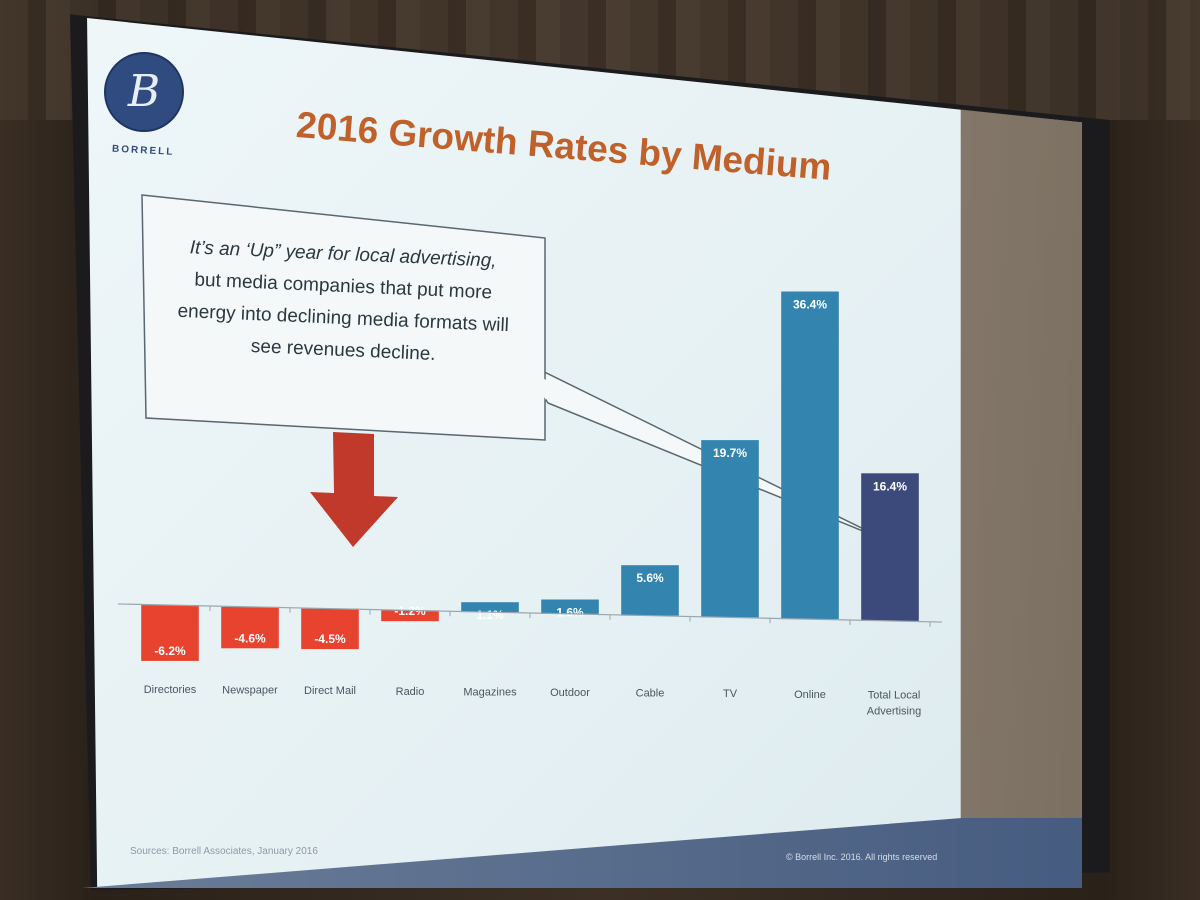 The width and height of the screenshot is (1200, 900). I want to click on down-arrow-shape, so click(354, 489).